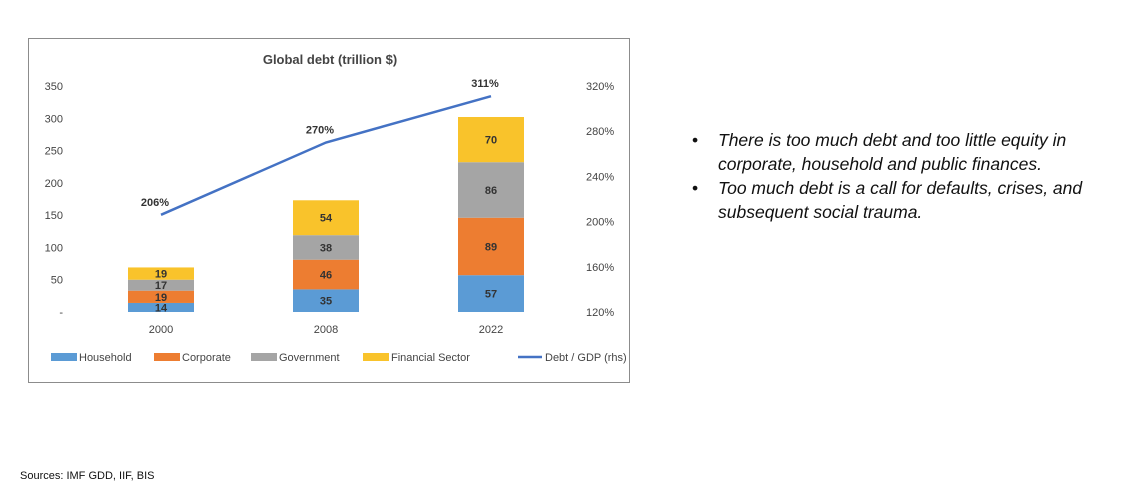 This screenshot has height=496, width=1125. What do you see at coordinates (54, 87) in the screenshot?
I see `y-left-tick-label: 350` at bounding box center [54, 87].